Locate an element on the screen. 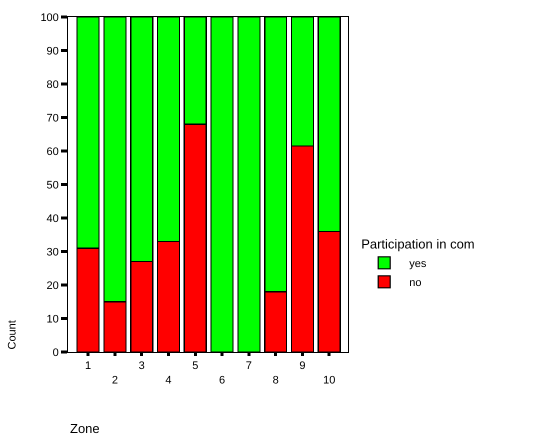 This screenshot has width=560, height=436. y-tick-label: 50 is located at coordinates (52, 185).